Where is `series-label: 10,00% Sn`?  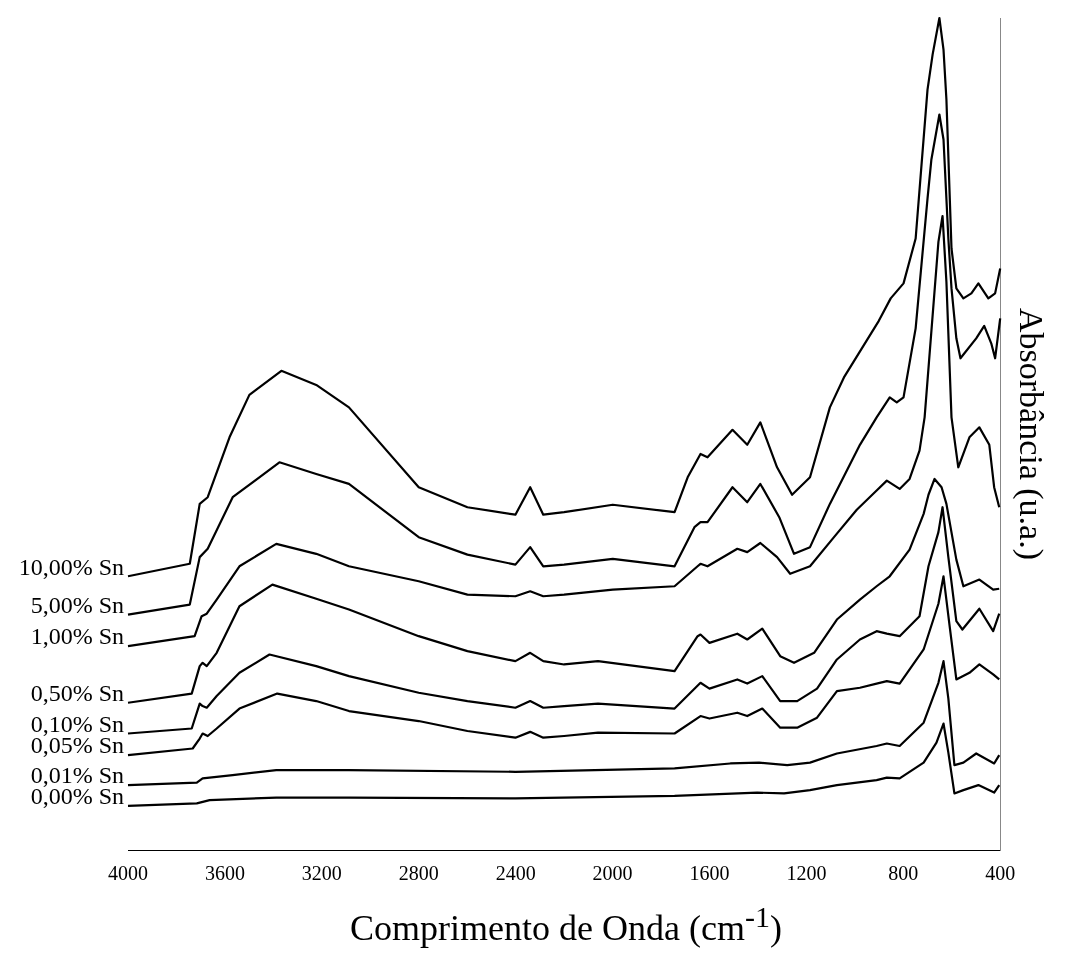 series-label: 10,00% Sn is located at coordinates (71, 566).